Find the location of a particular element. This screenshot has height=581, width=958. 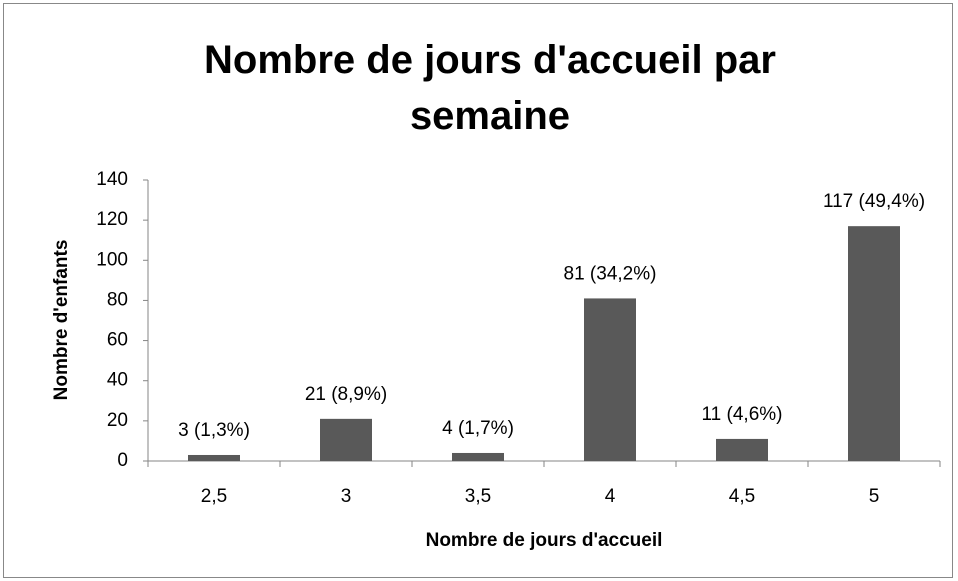

data-label: 21 (8,9%) is located at coordinates (346, 394).